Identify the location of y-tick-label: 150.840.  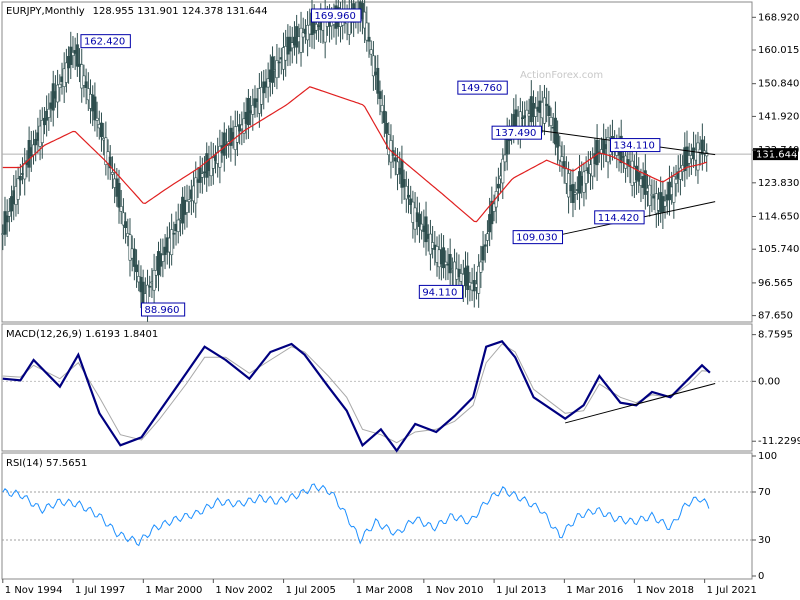
(778, 84).